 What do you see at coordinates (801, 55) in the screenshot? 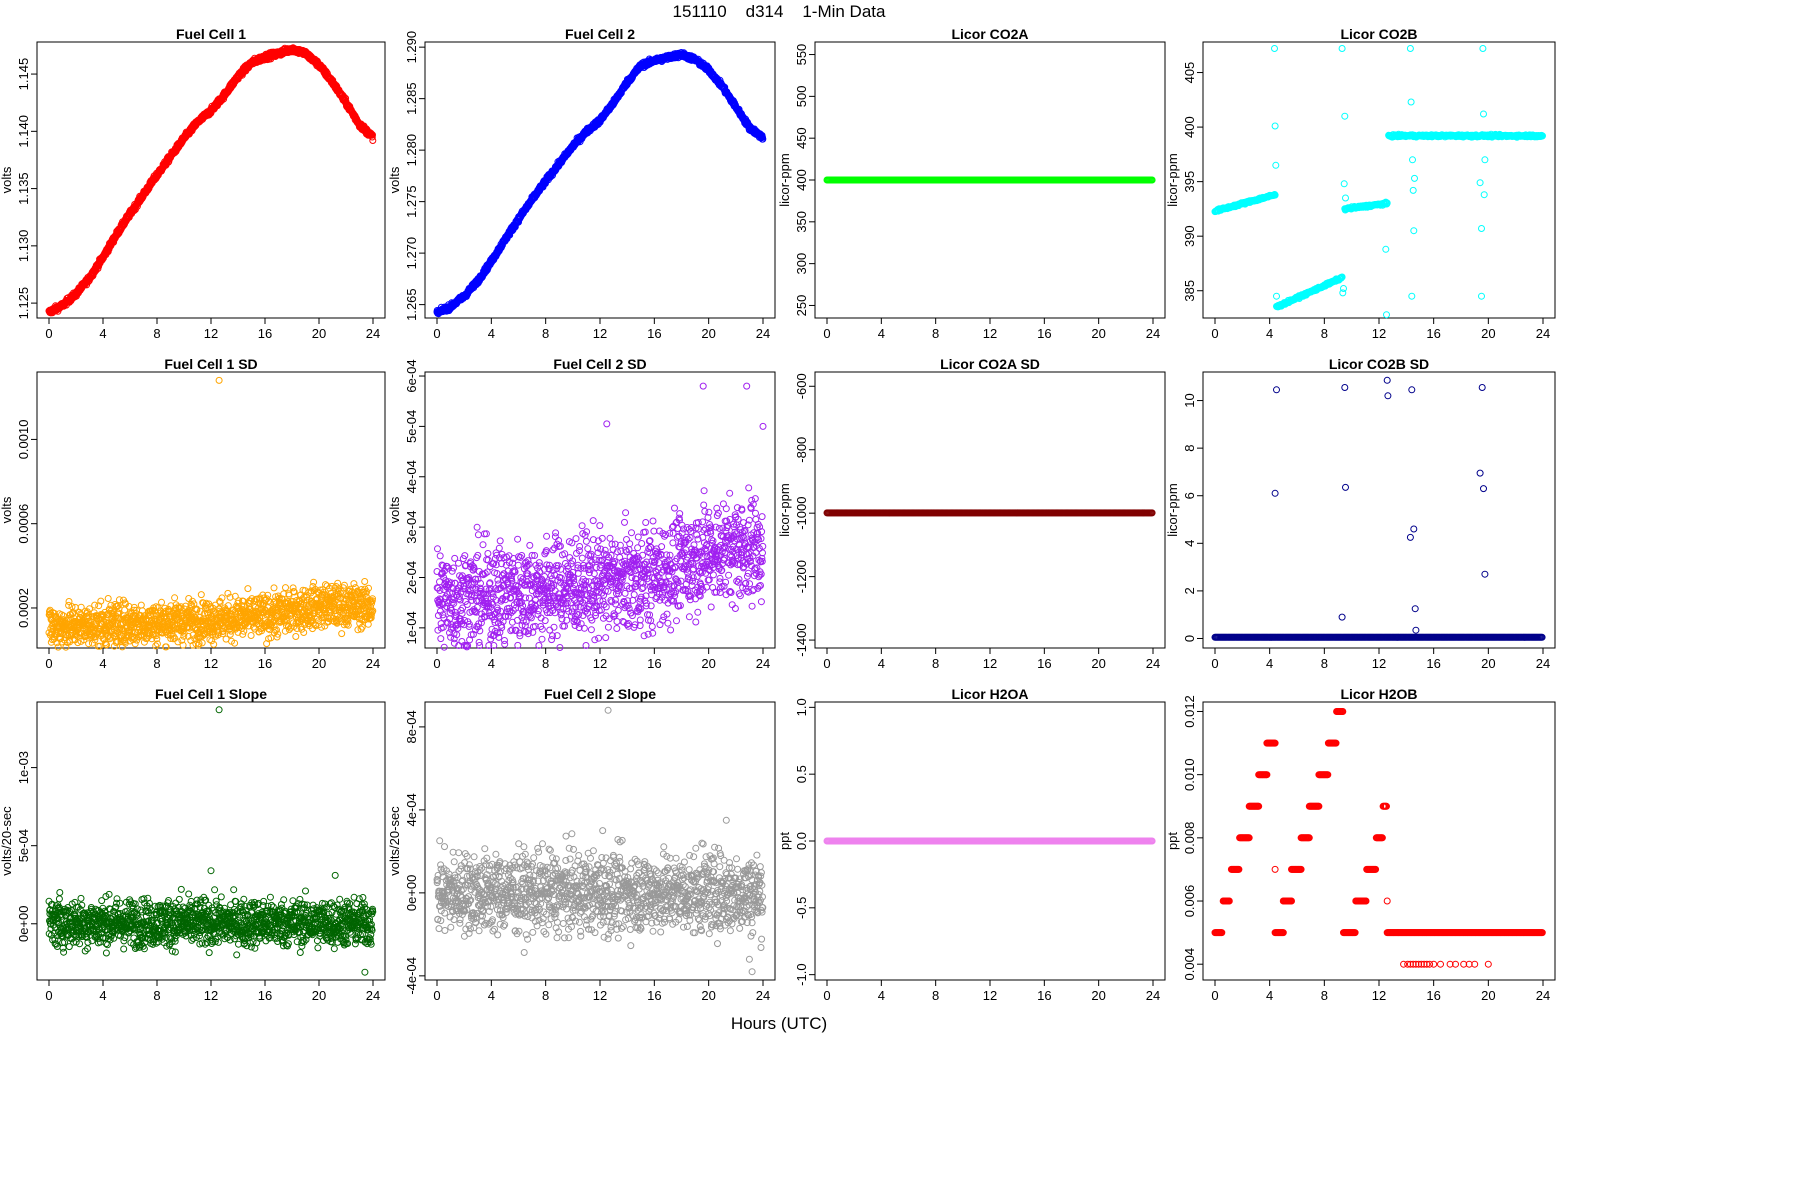
I see `y-tick-label: 550` at bounding box center [801, 55].